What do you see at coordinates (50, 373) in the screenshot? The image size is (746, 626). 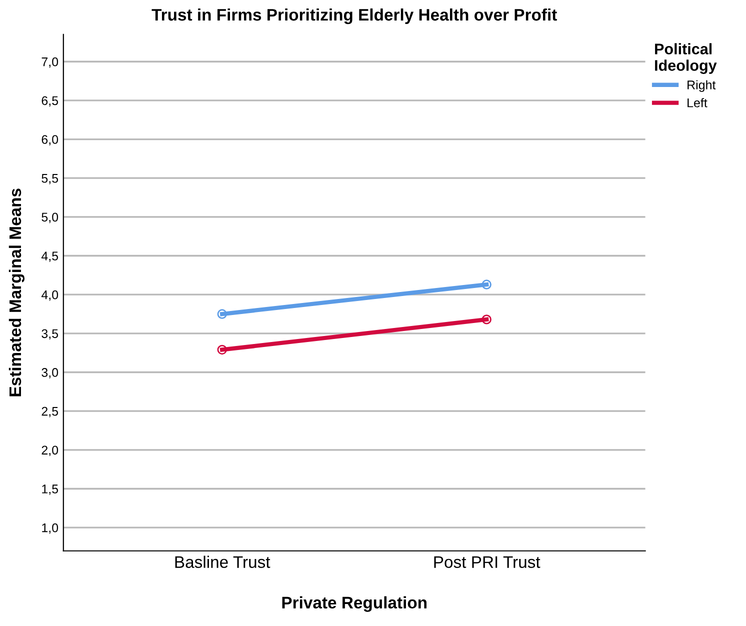 I see `y-tick-label: 3,0` at bounding box center [50, 373].